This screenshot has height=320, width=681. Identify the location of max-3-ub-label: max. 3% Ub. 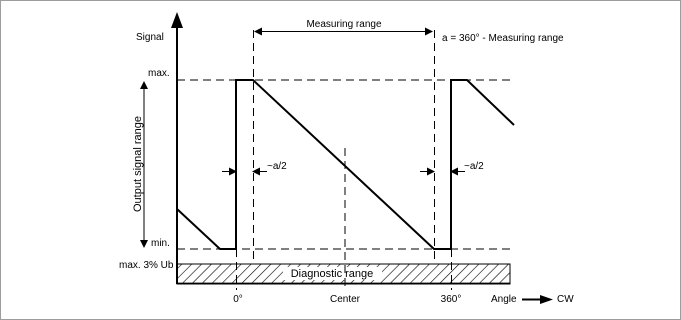
(146, 265).